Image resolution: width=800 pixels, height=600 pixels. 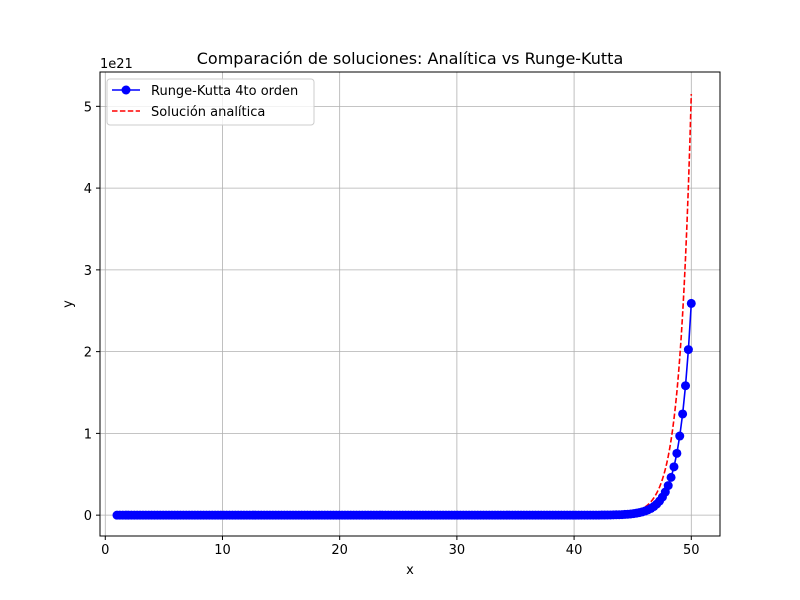 What do you see at coordinates (88, 189) in the screenshot?
I see `y-tick-label: 4` at bounding box center [88, 189].